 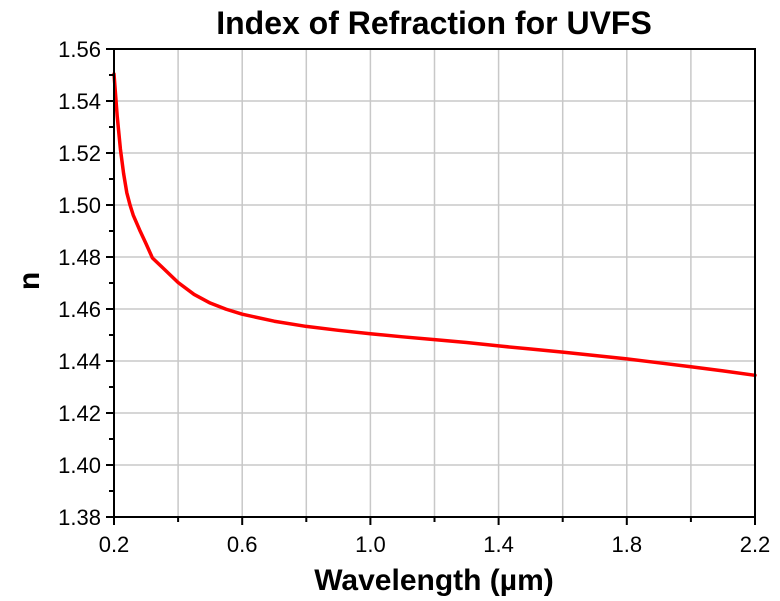 I want to click on y-tick-label: 1.48, so click(x=79, y=257).